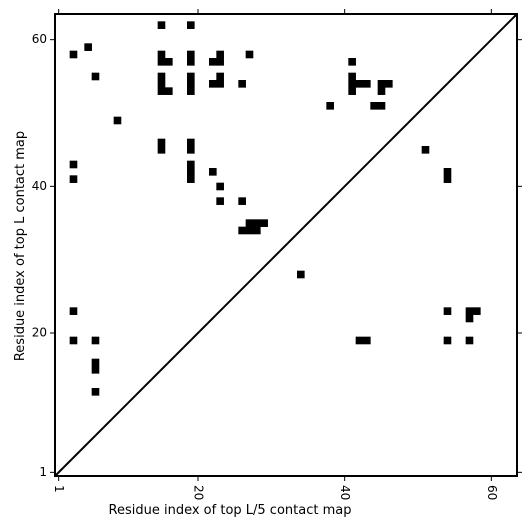  What do you see at coordinates (39, 333) in the screenshot?
I see `y-tick-label: 20` at bounding box center [39, 333].